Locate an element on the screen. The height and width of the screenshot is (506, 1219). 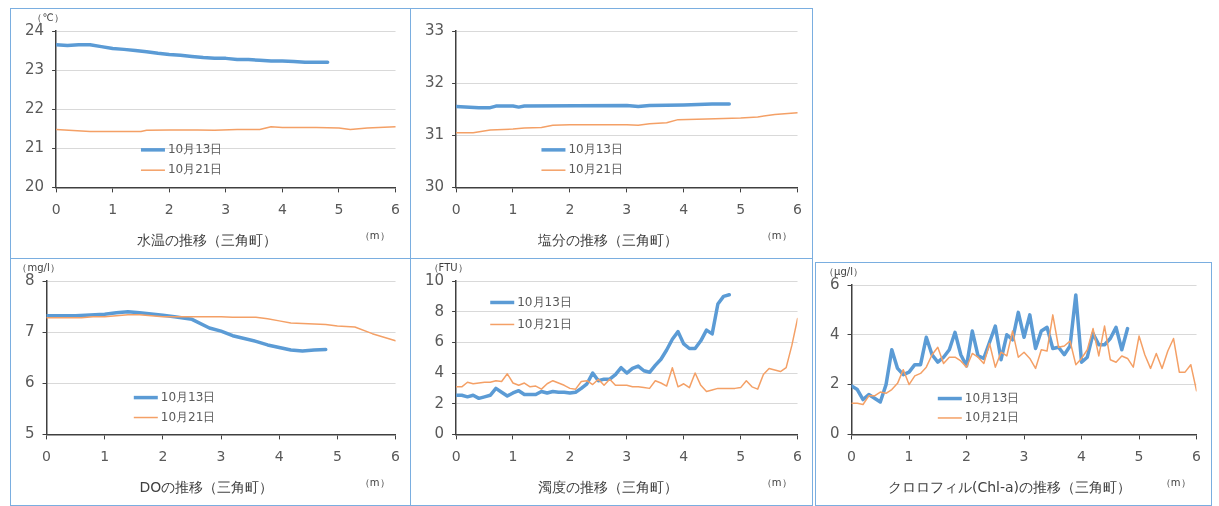
text: 水温の推移（三角町） is located at coordinates (206, 240).